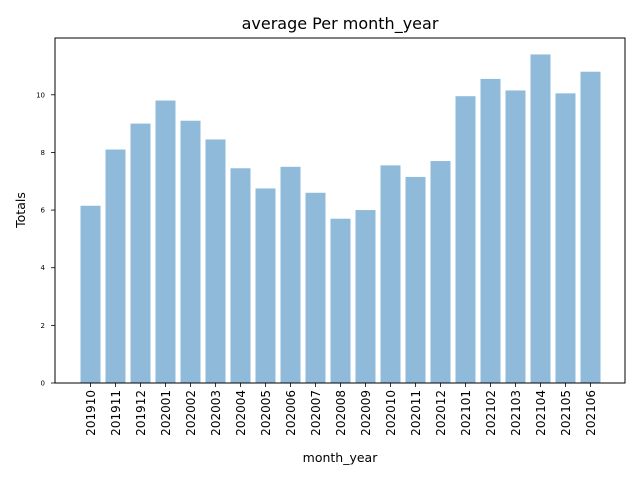 This screenshot has width=640, height=480. I want to click on y-tick-label-0: 0, so click(43, 384).